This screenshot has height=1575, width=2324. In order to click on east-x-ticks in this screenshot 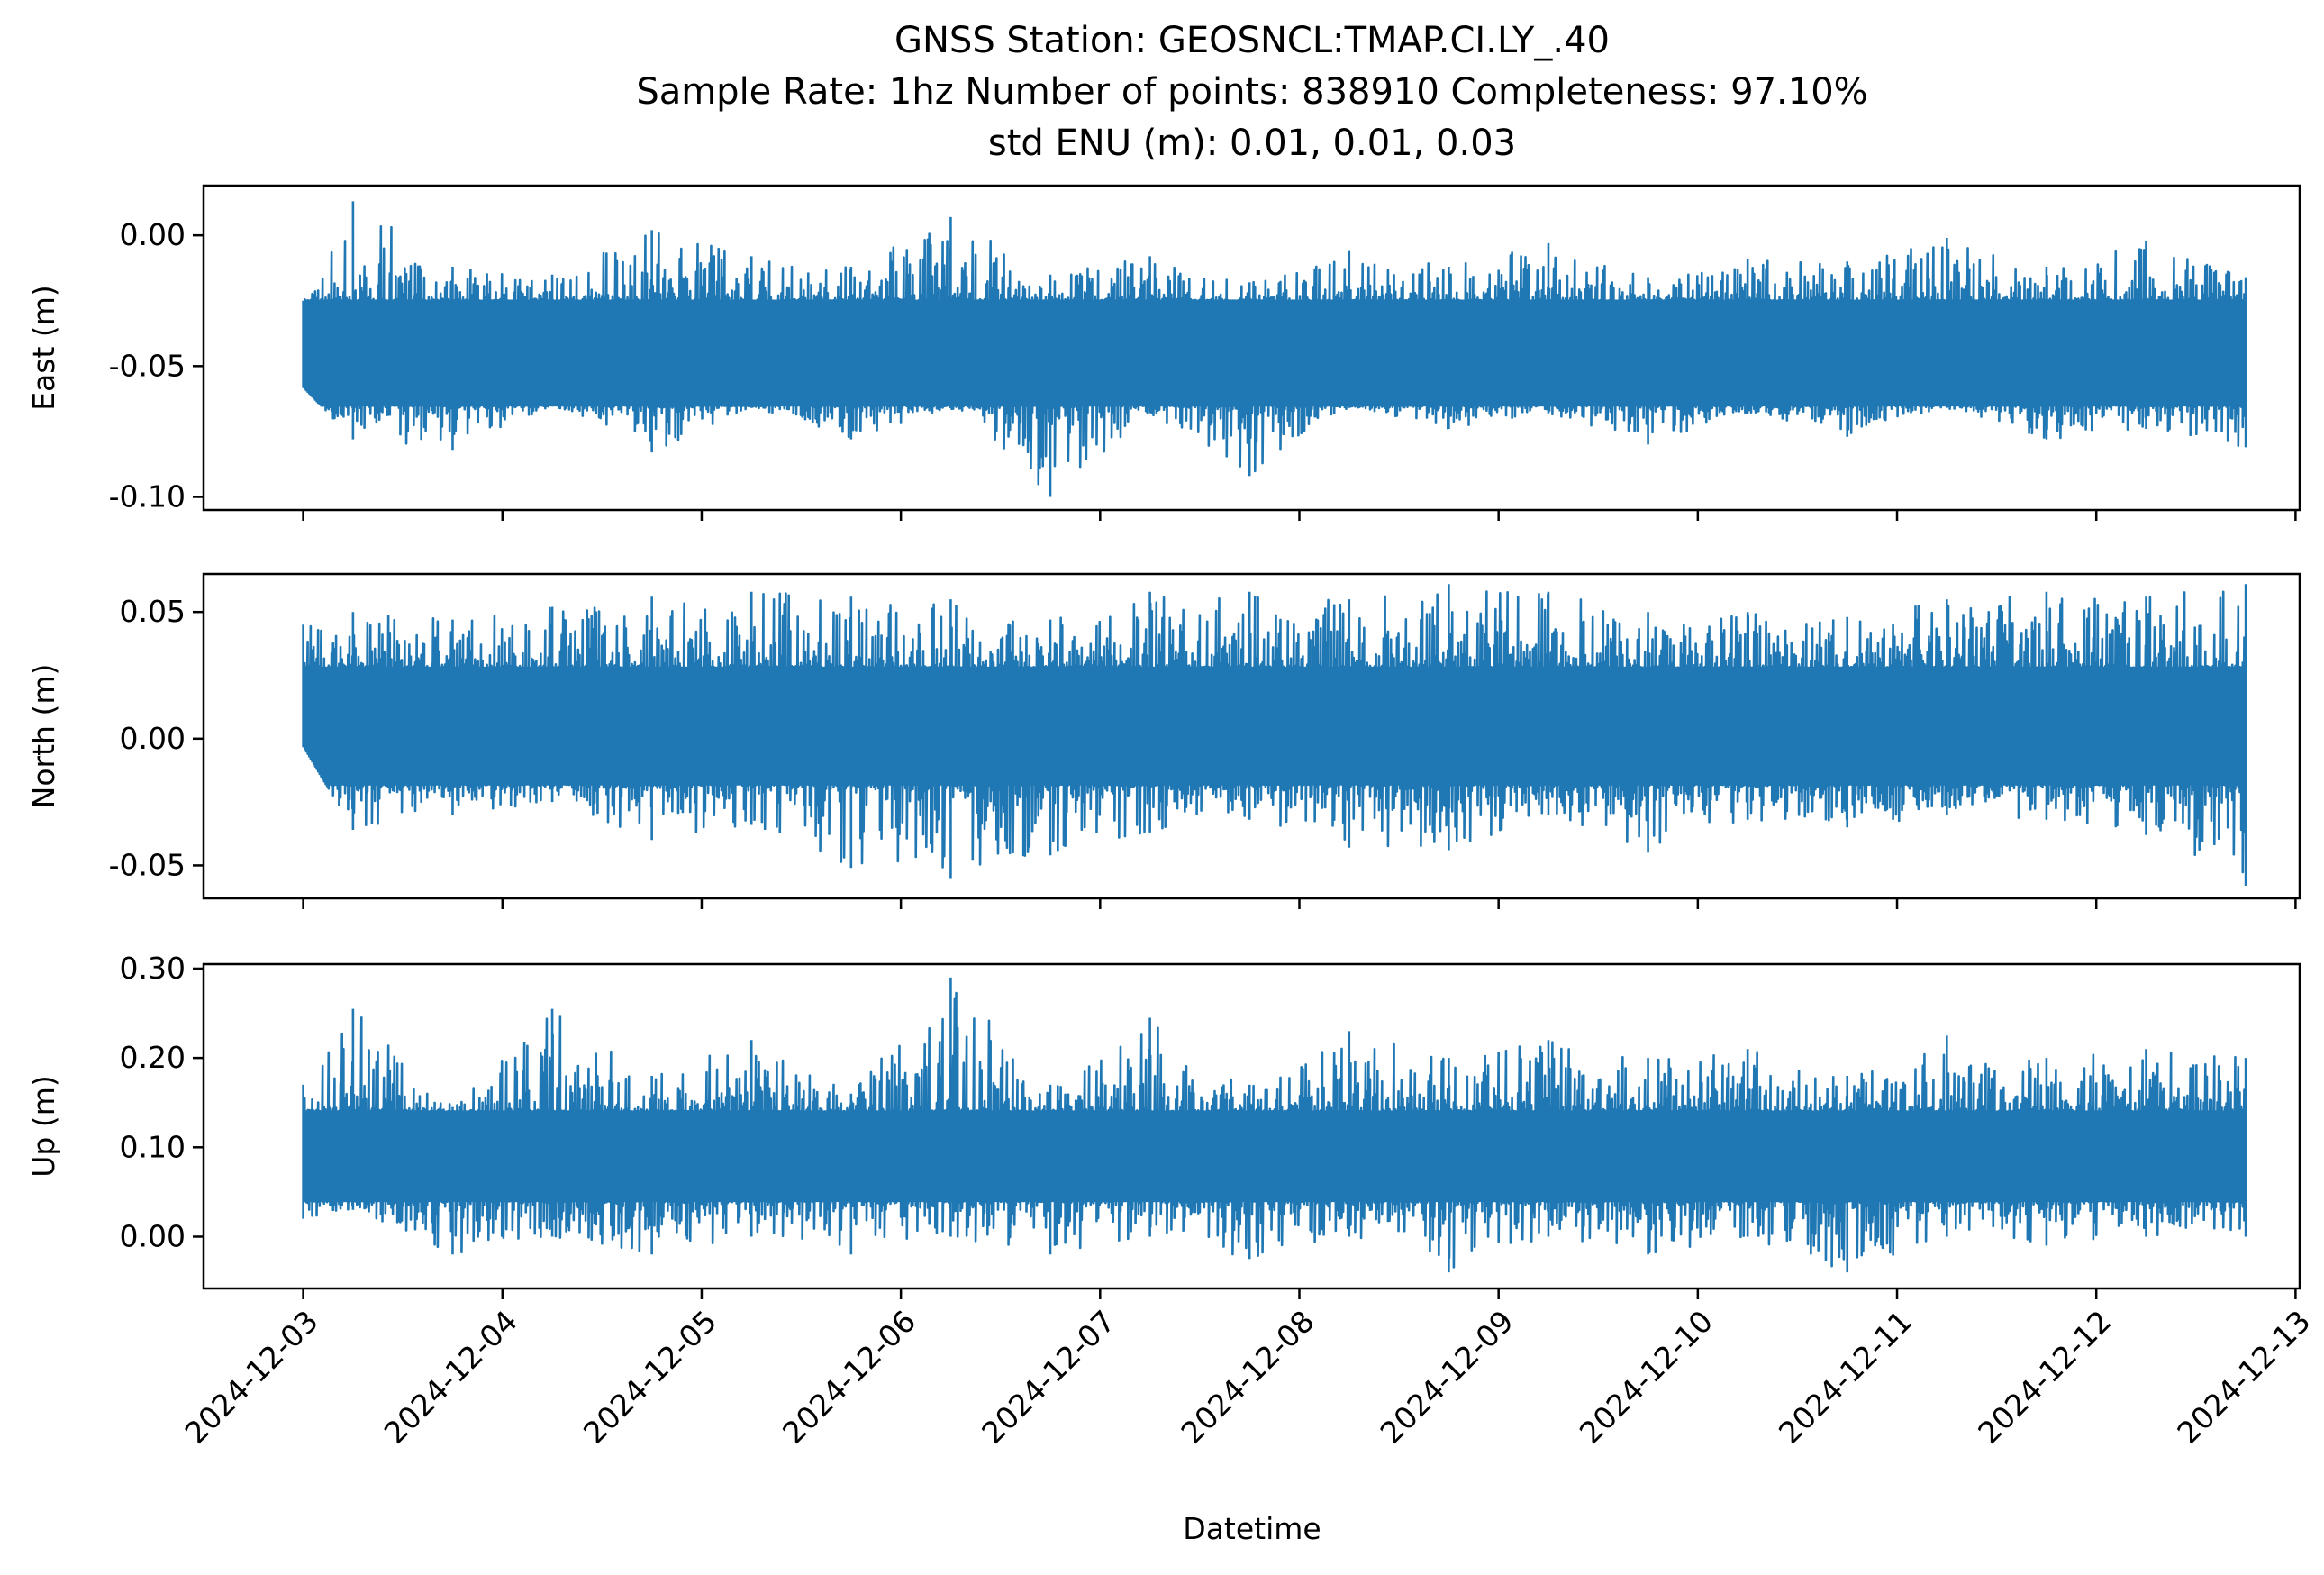, I will do `click(1300, 515)`.